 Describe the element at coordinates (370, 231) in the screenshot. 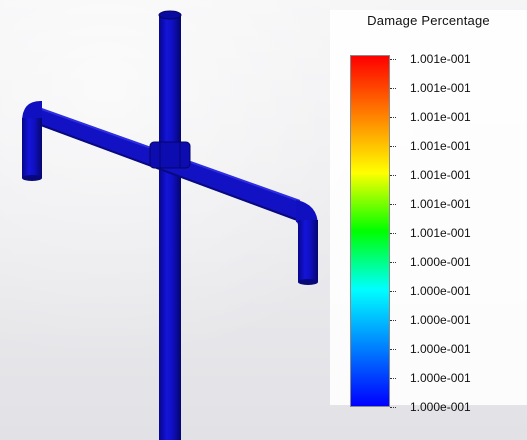

I see `legend-colorbar` at that location.